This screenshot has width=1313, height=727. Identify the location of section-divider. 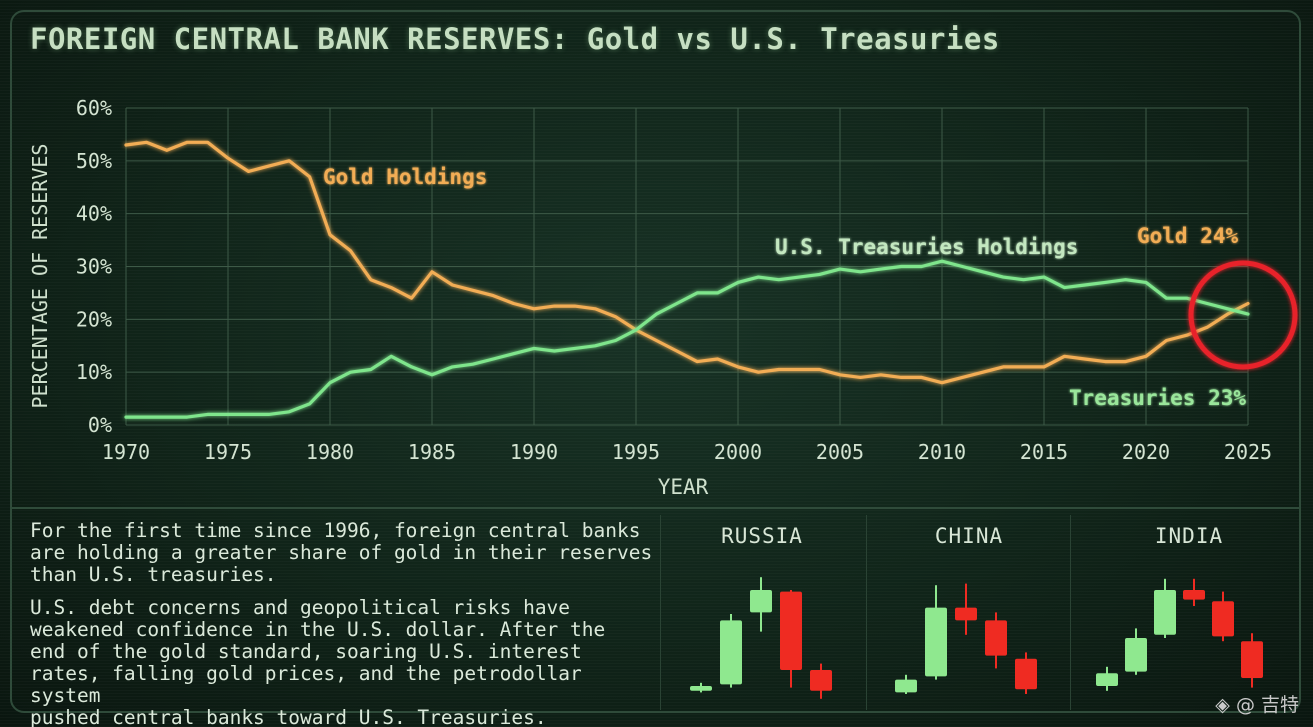
(656, 508).